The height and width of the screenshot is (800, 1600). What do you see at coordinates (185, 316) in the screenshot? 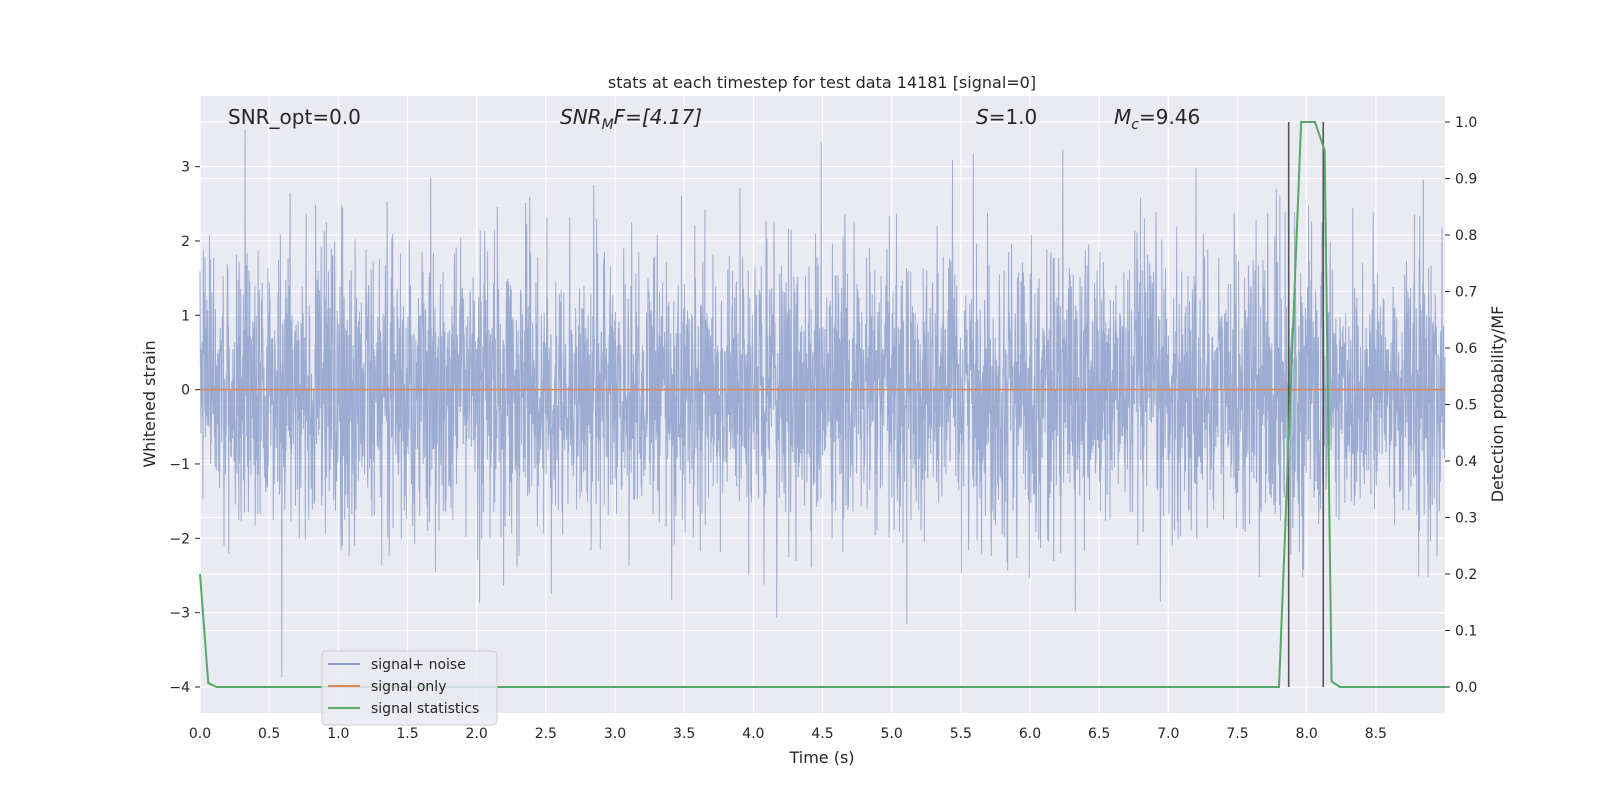
I see `y-tick-label: 1` at bounding box center [185, 316].